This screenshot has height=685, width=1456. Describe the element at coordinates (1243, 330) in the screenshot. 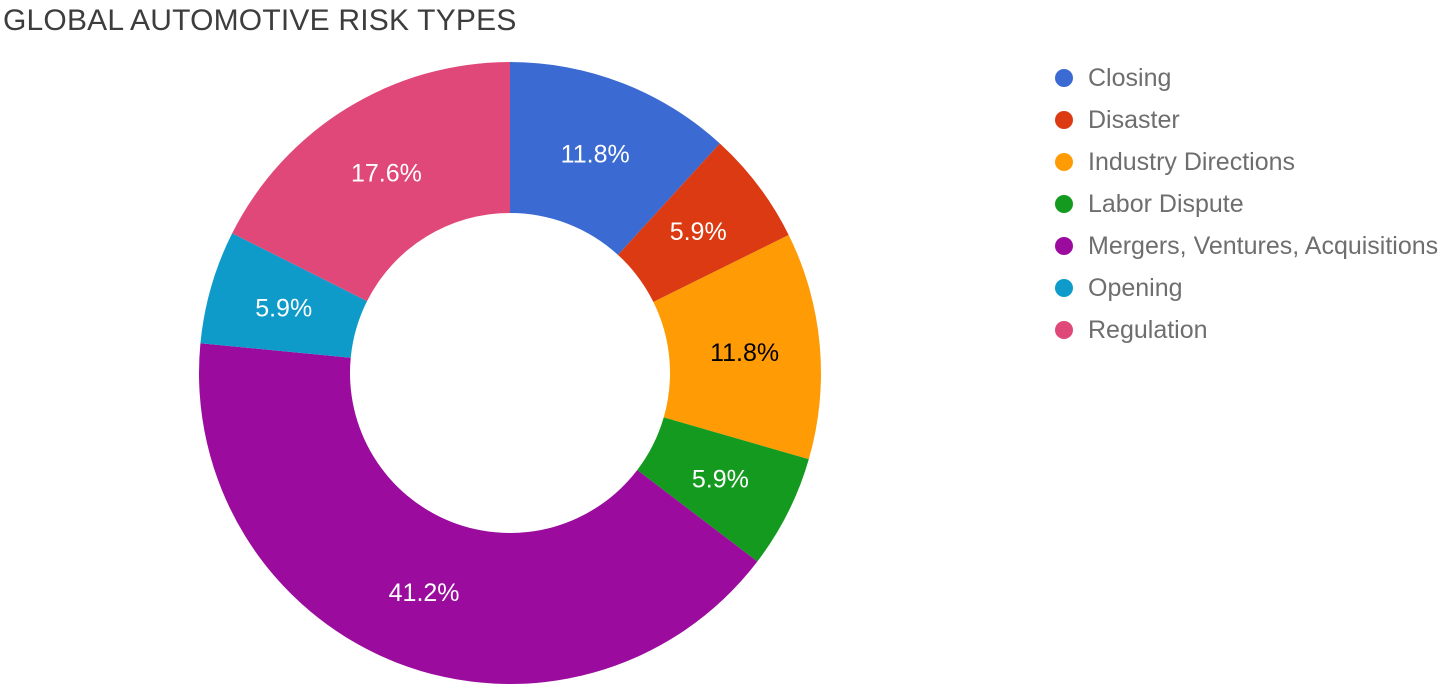

I see `legend-item-regulation: Regulation` at that location.